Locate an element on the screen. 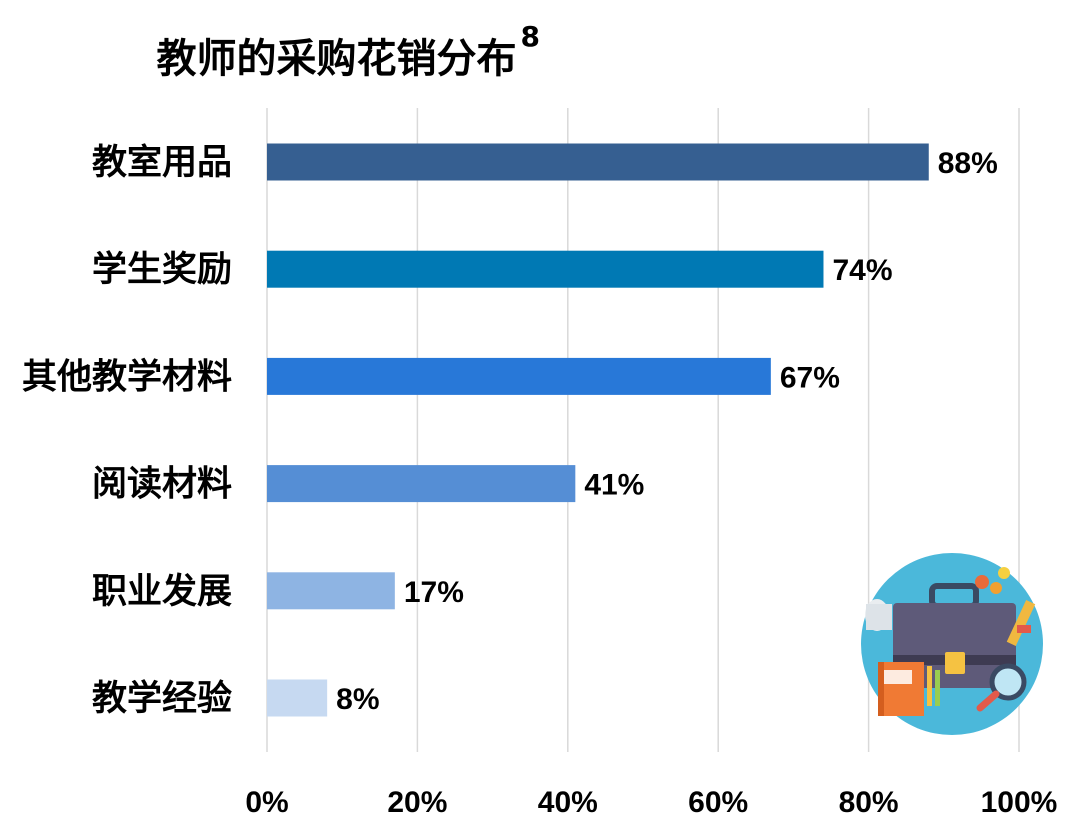  chart-title: 教师的采购花销分布 8 is located at coordinates (348, 51).